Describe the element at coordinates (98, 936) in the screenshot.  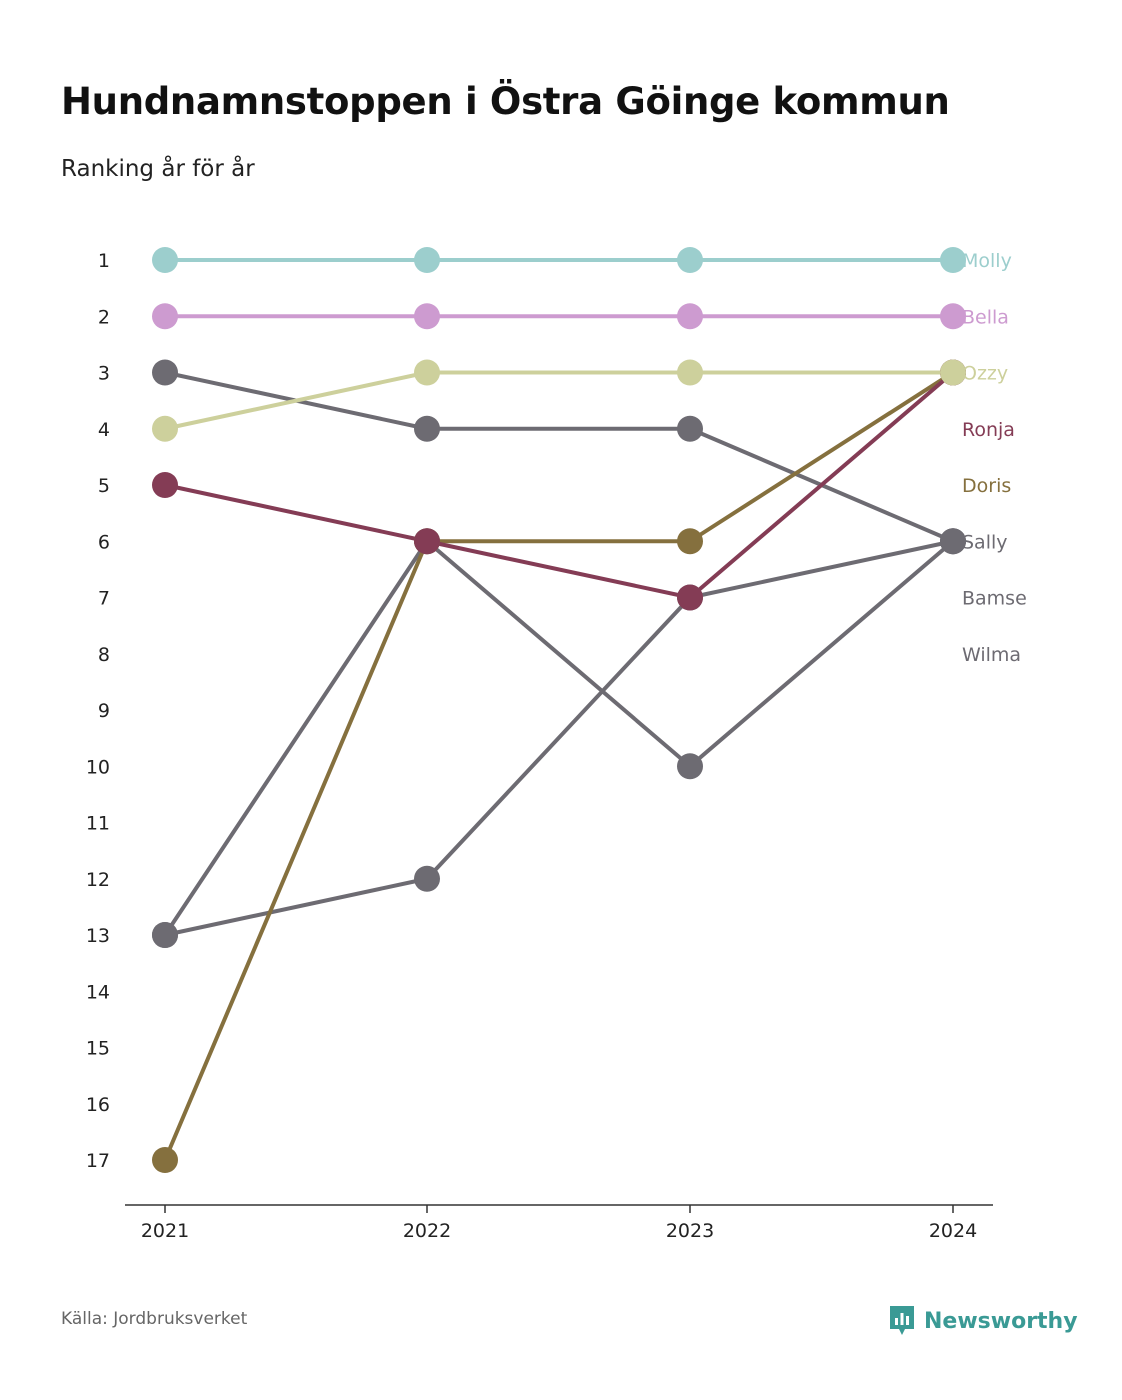
I see `y-tick-label: 13` at that location.